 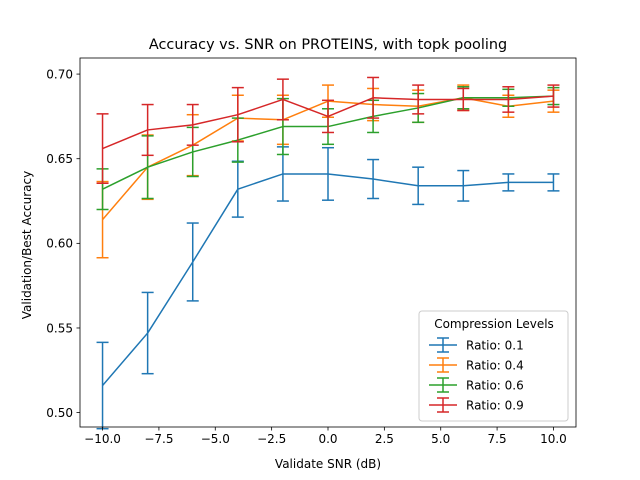 I want to click on legend-label: Ratio: 0.1, so click(x=495, y=345).